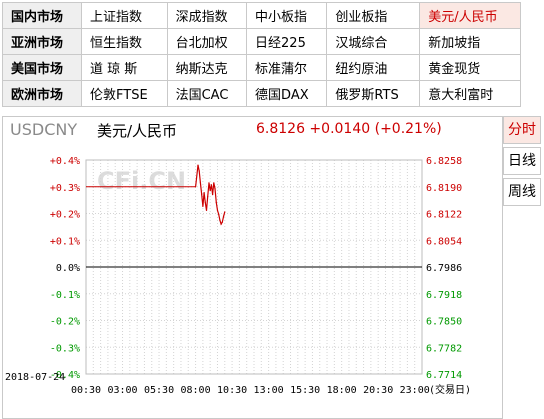  I want to click on x-tick-label: 03:00, so click(122, 390).